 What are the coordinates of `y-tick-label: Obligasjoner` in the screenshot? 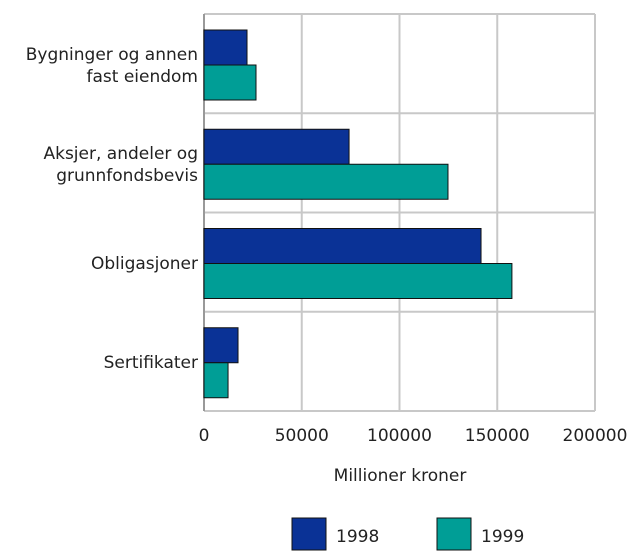 It's located at (144, 264).